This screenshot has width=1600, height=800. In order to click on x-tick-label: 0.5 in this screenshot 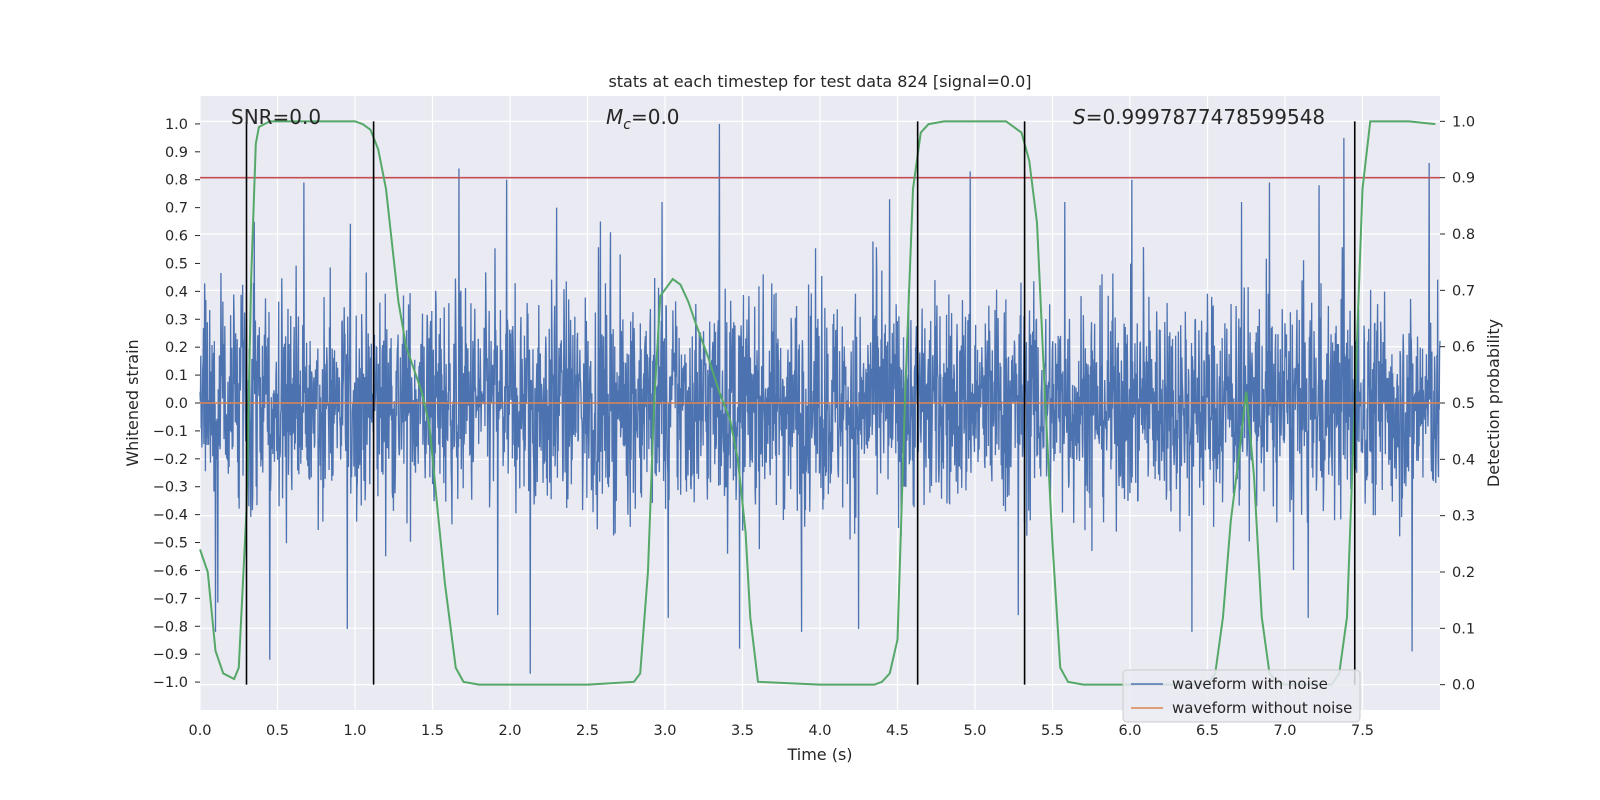, I will do `click(277, 731)`.